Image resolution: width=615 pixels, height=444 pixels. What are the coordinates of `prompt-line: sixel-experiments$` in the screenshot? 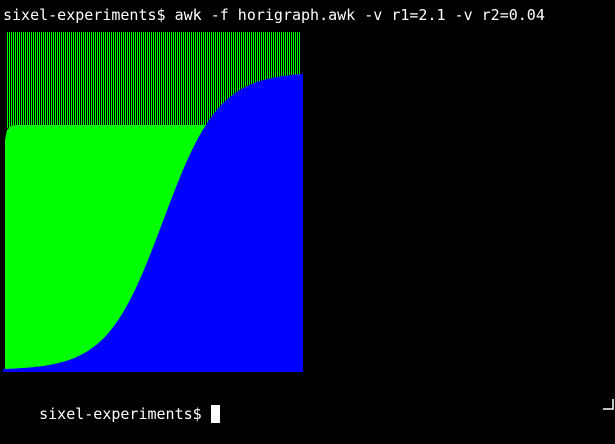 It's located at (111, 403).